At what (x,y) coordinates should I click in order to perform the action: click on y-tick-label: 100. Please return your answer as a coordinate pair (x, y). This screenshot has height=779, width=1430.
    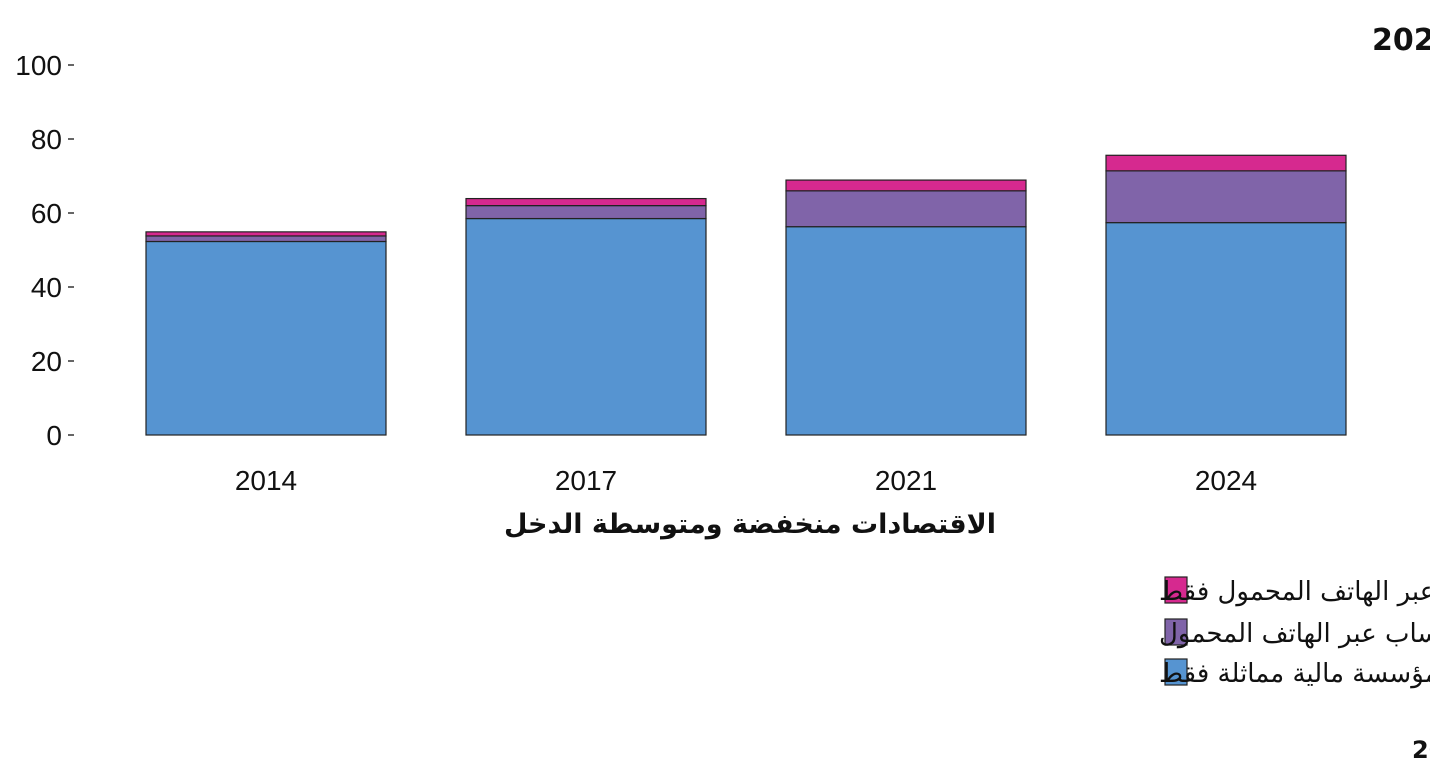
    Looking at the image, I should click on (38, 65).